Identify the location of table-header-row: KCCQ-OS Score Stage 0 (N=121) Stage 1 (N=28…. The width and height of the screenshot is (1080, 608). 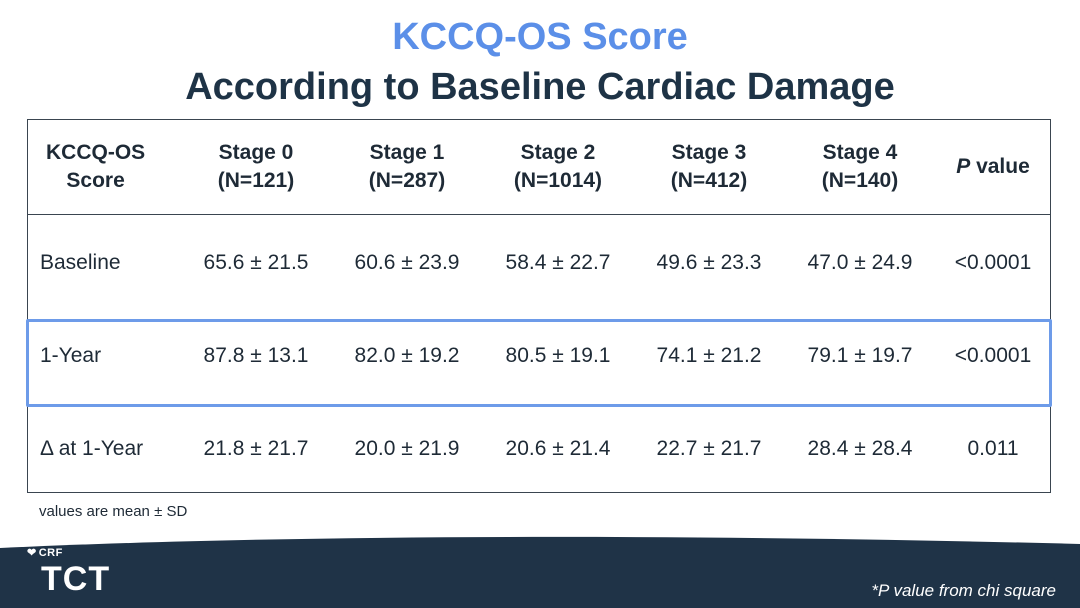
(539, 167).